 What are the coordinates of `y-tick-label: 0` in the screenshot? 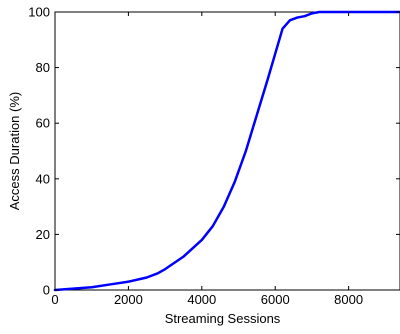 It's located at (46, 290).